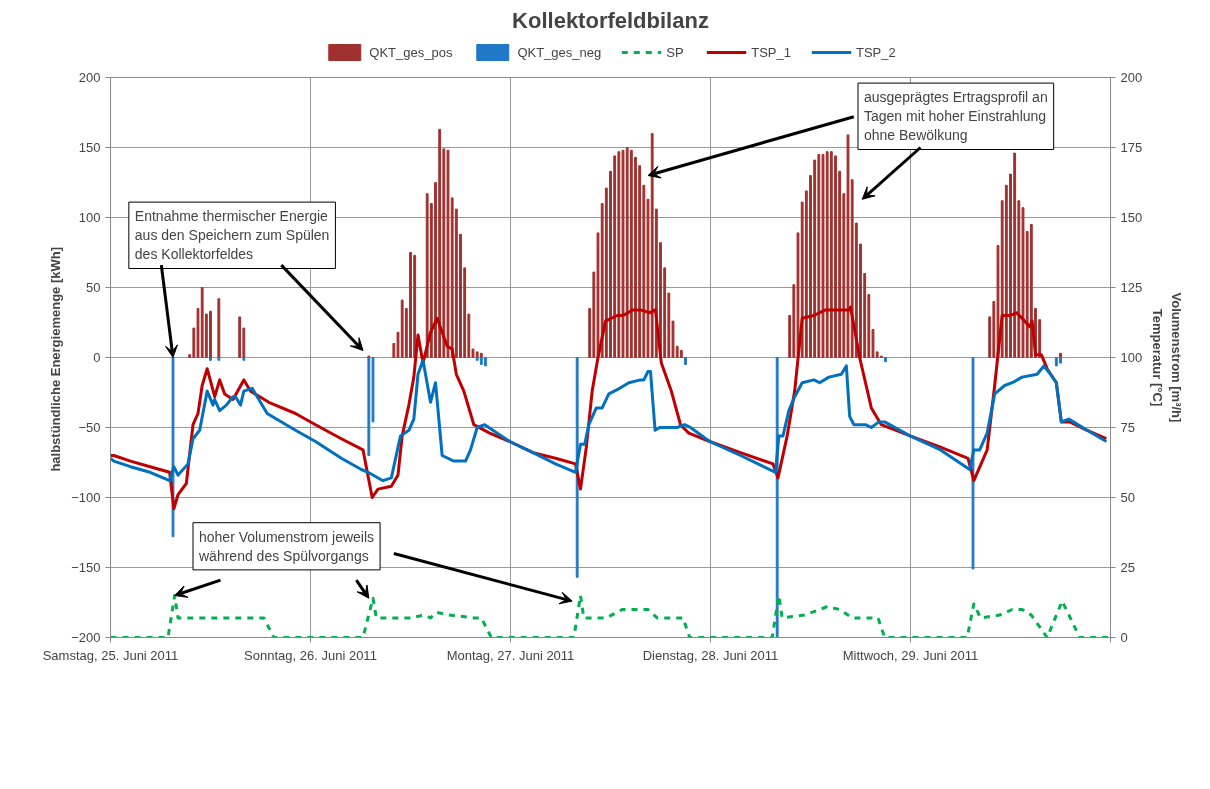 This screenshot has width=1210, height=789. Describe the element at coordinates (1131, 357) in the screenshot. I see `y2-tick-label: 100` at that location.